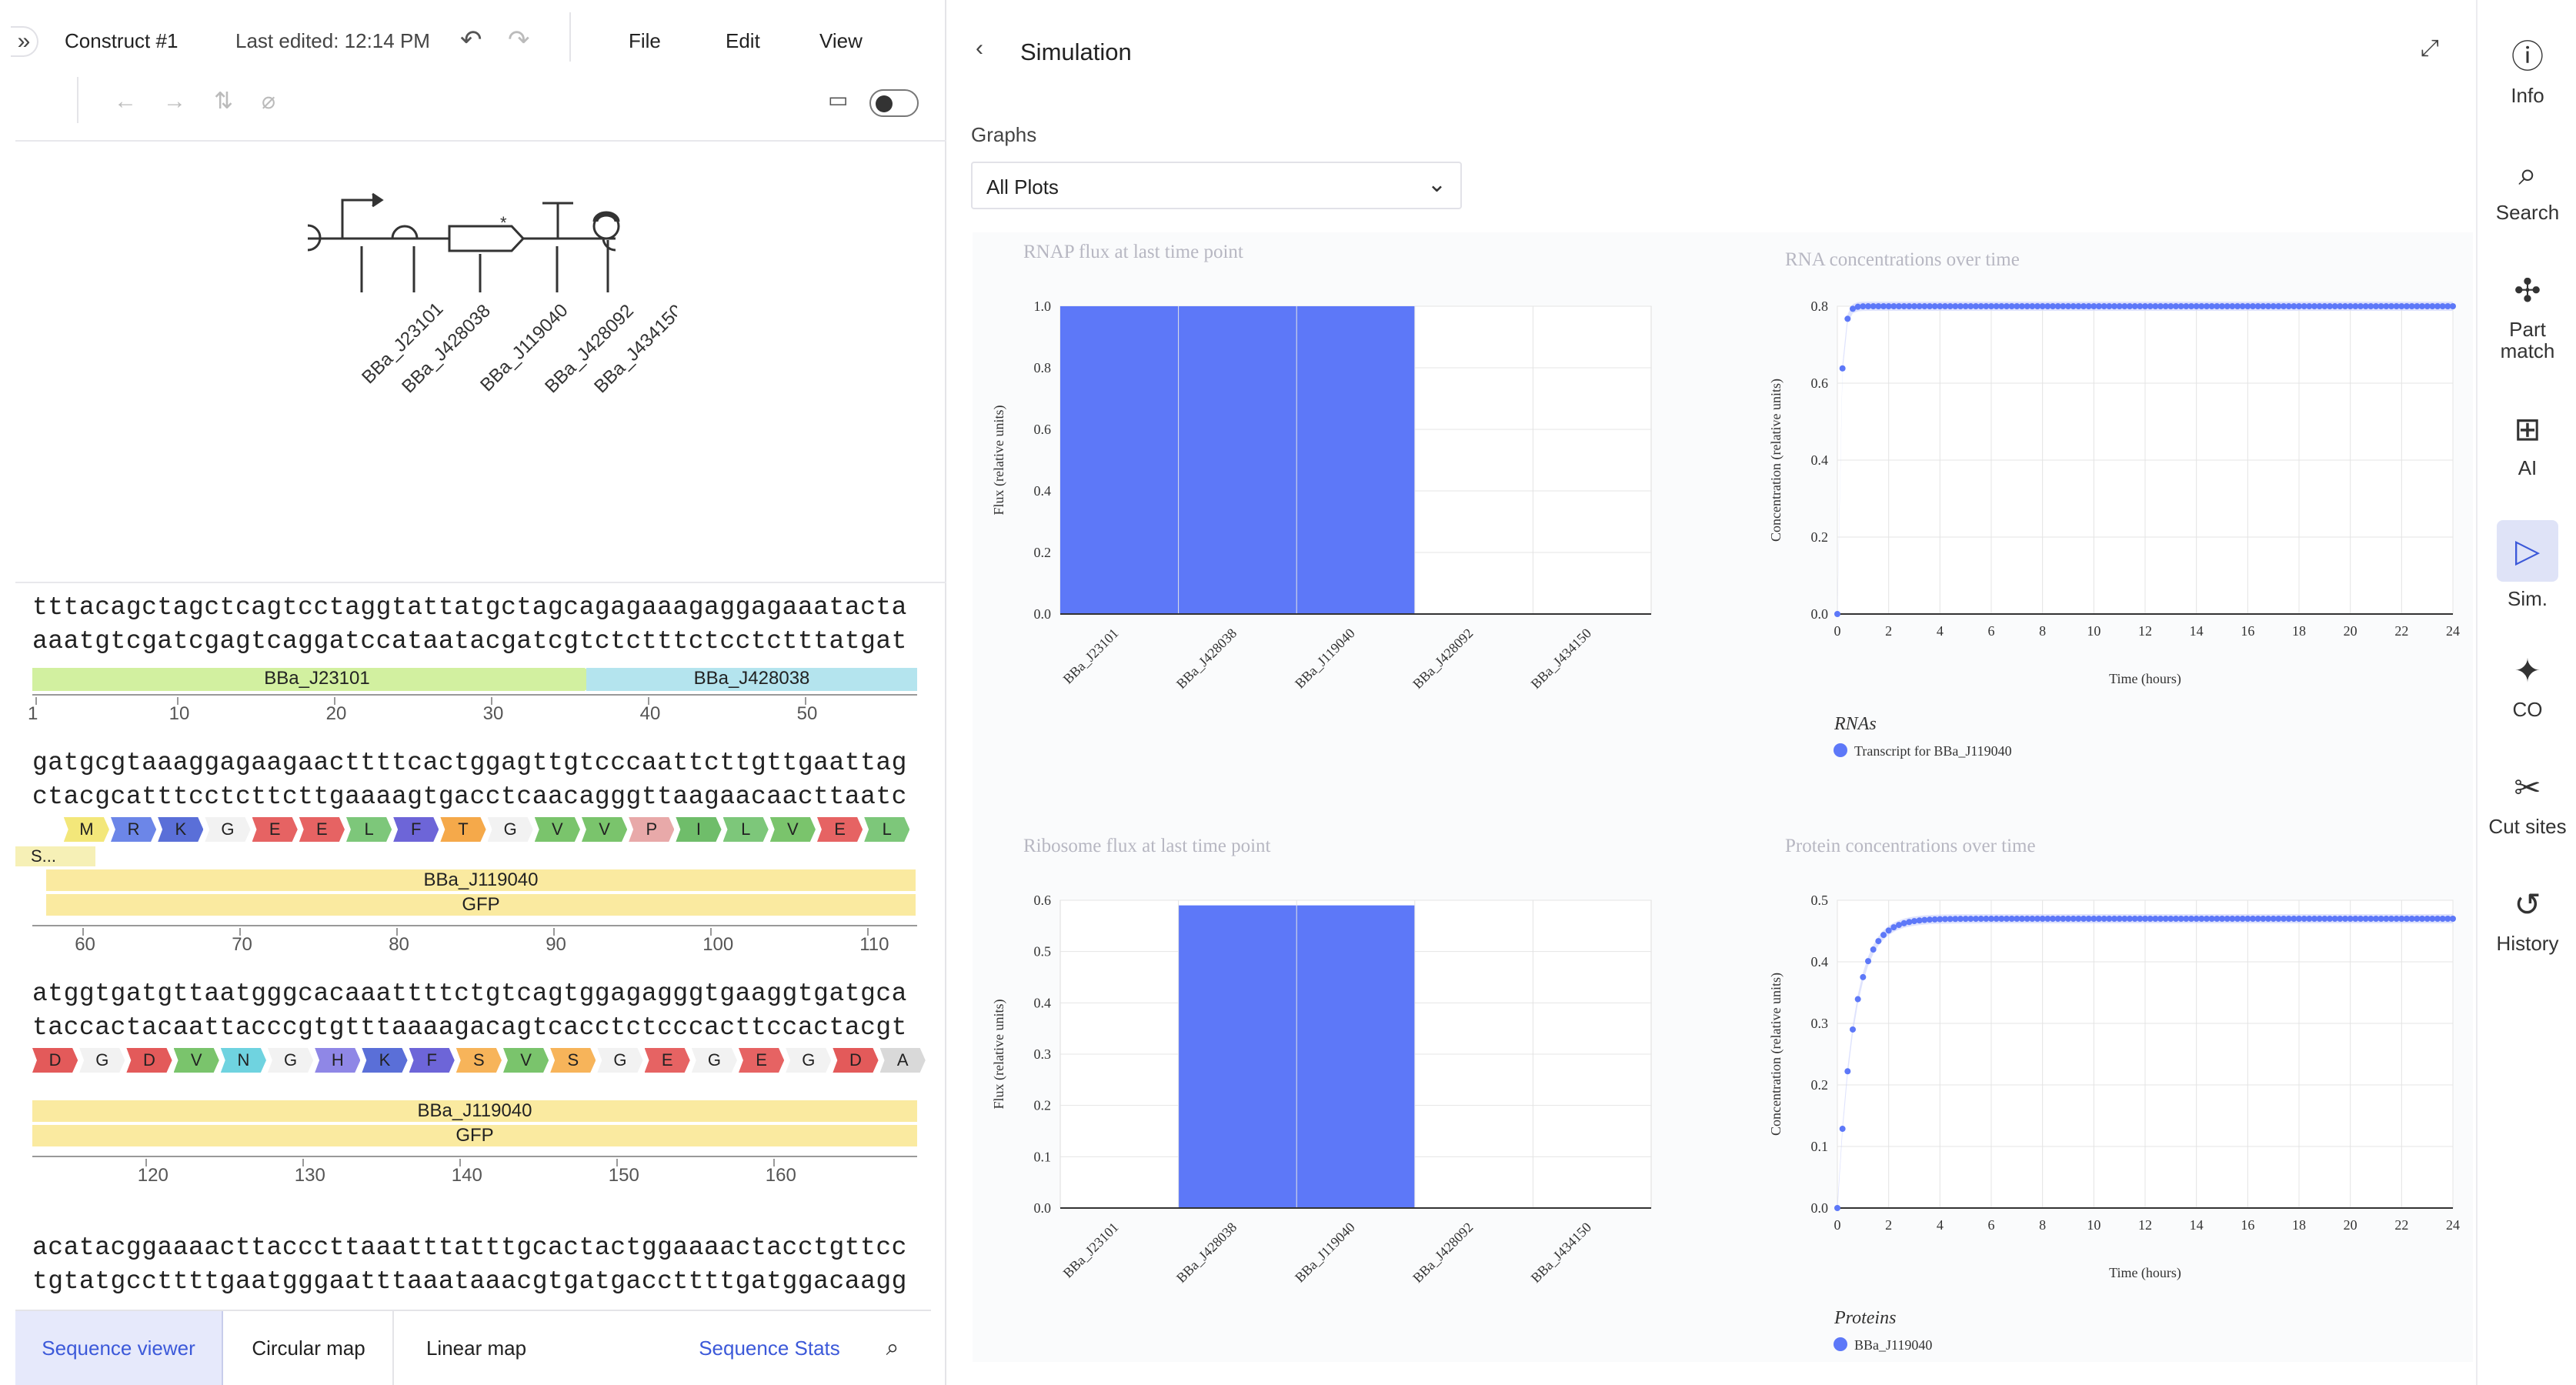 This screenshot has height=1385, width=2576. I want to click on ruler-tick-mark, so click(398, 932).